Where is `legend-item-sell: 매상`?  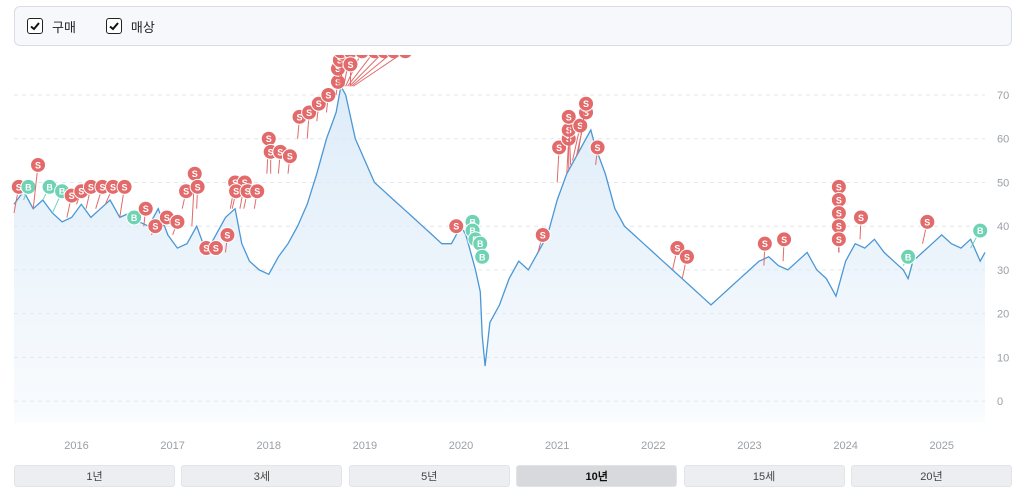
legend-item-sell: 매상 is located at coordinates (130, 26).